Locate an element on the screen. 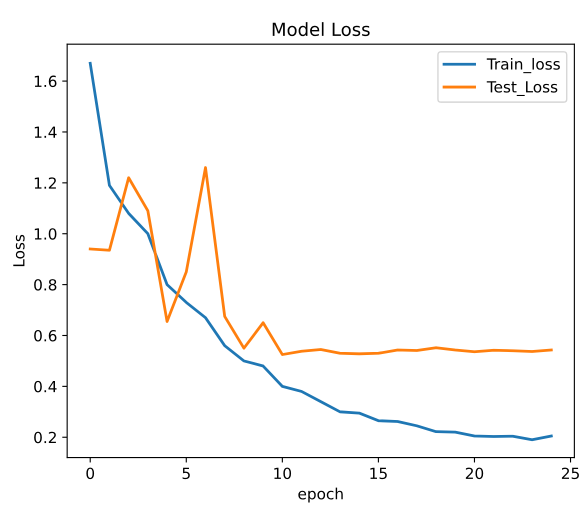 The image size is (579, 520). y-tick-label: 0.2 is located at coordinates (45, 438).